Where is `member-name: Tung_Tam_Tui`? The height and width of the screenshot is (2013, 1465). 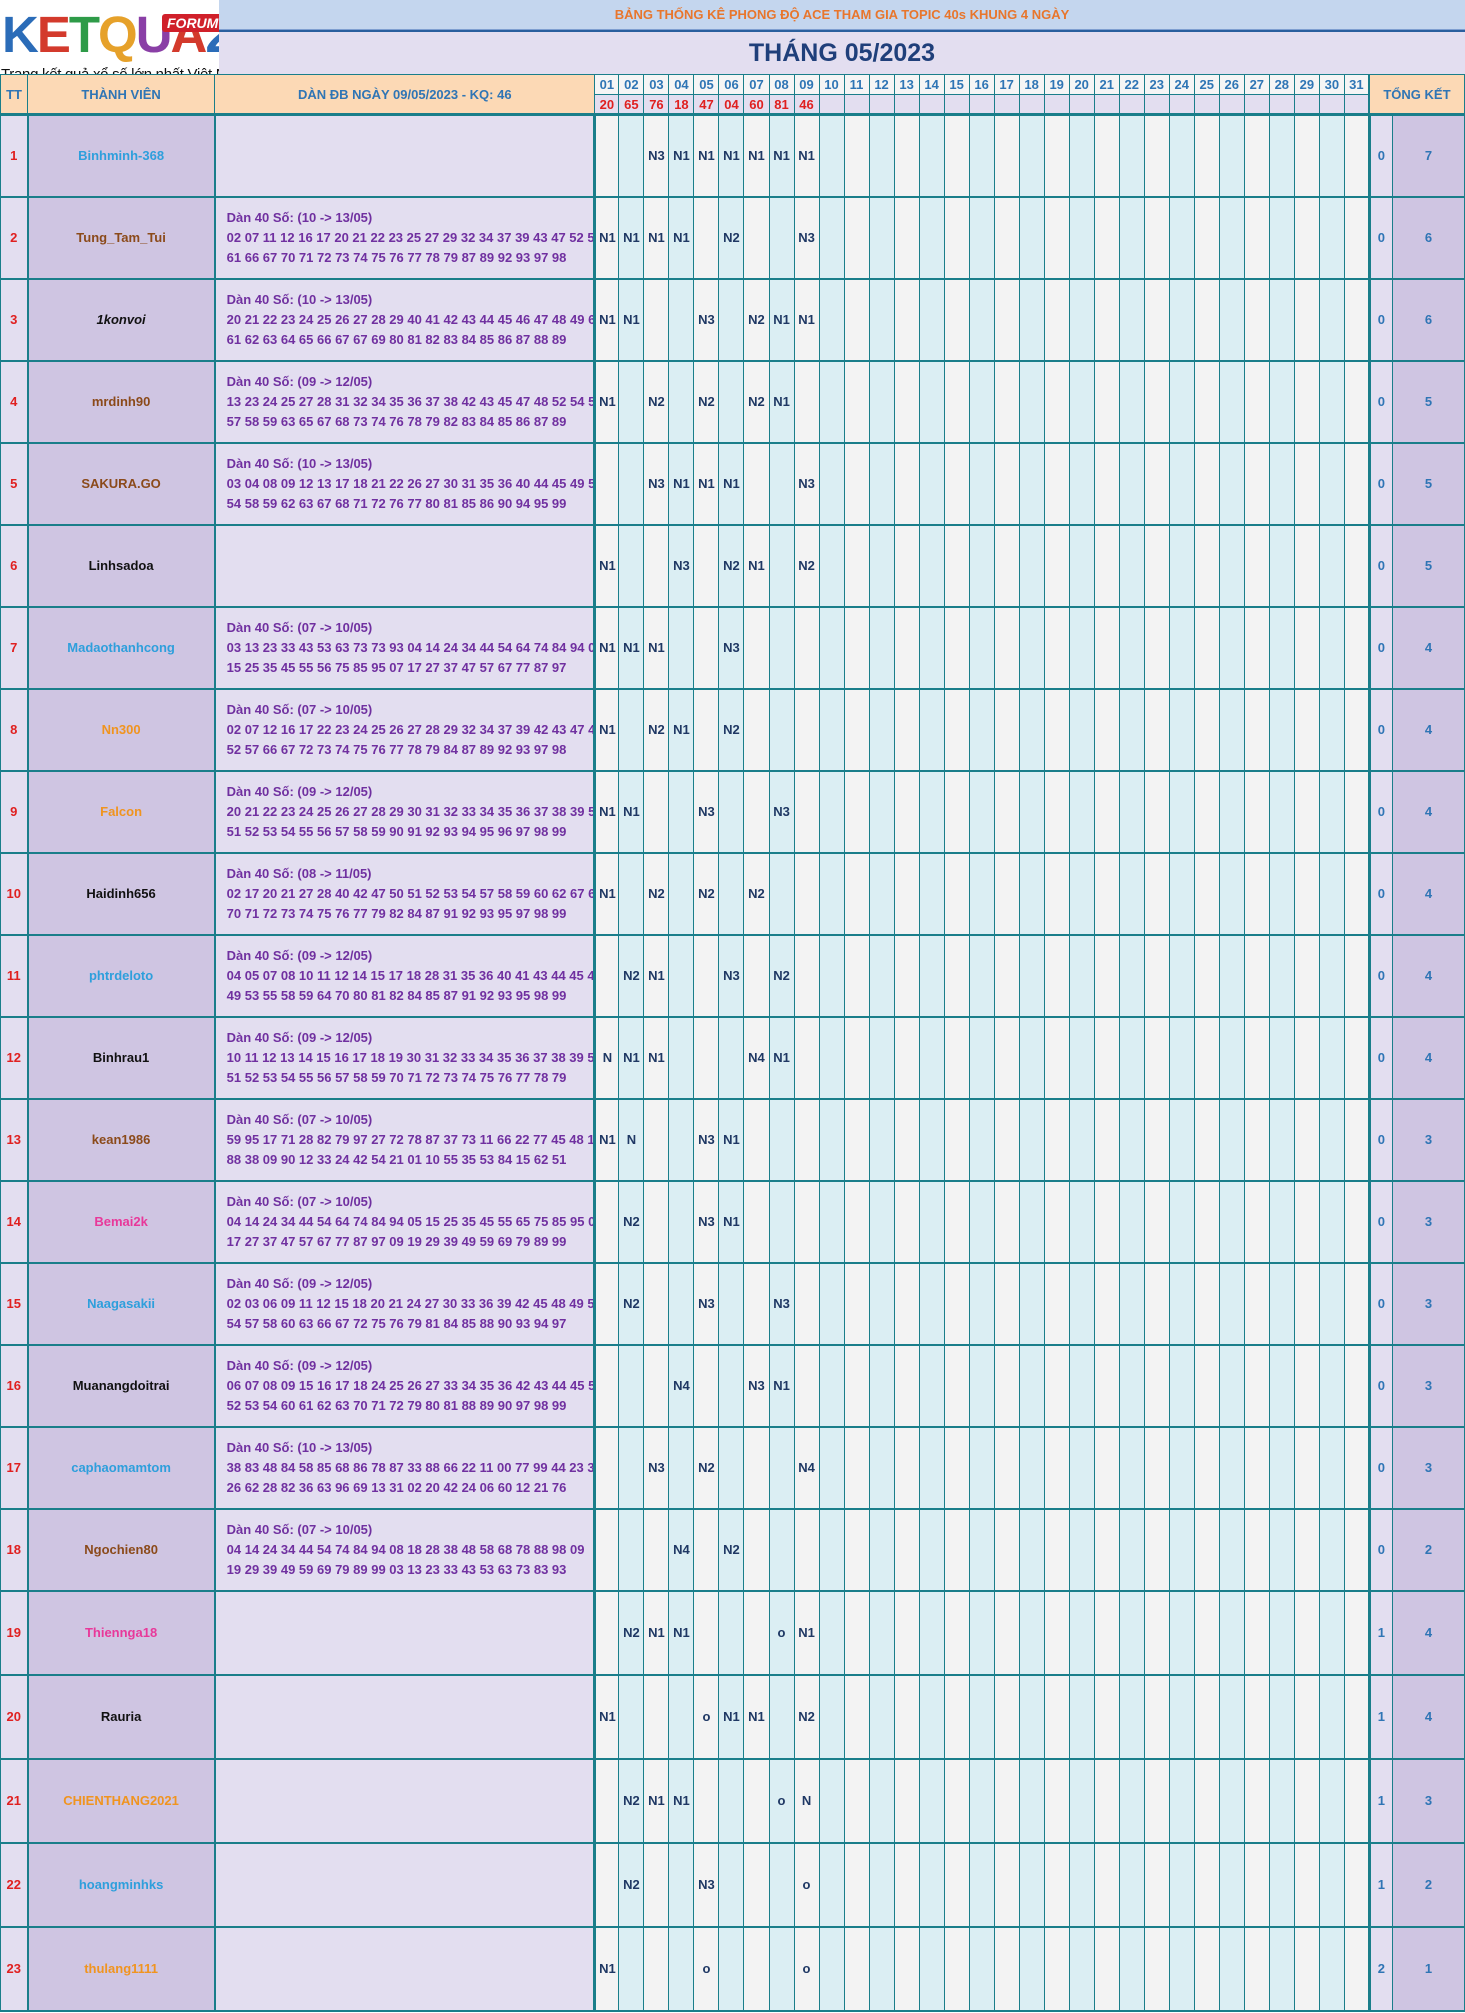
member-name: Tung_Tam_Tui is located at coordinates (121, 238).